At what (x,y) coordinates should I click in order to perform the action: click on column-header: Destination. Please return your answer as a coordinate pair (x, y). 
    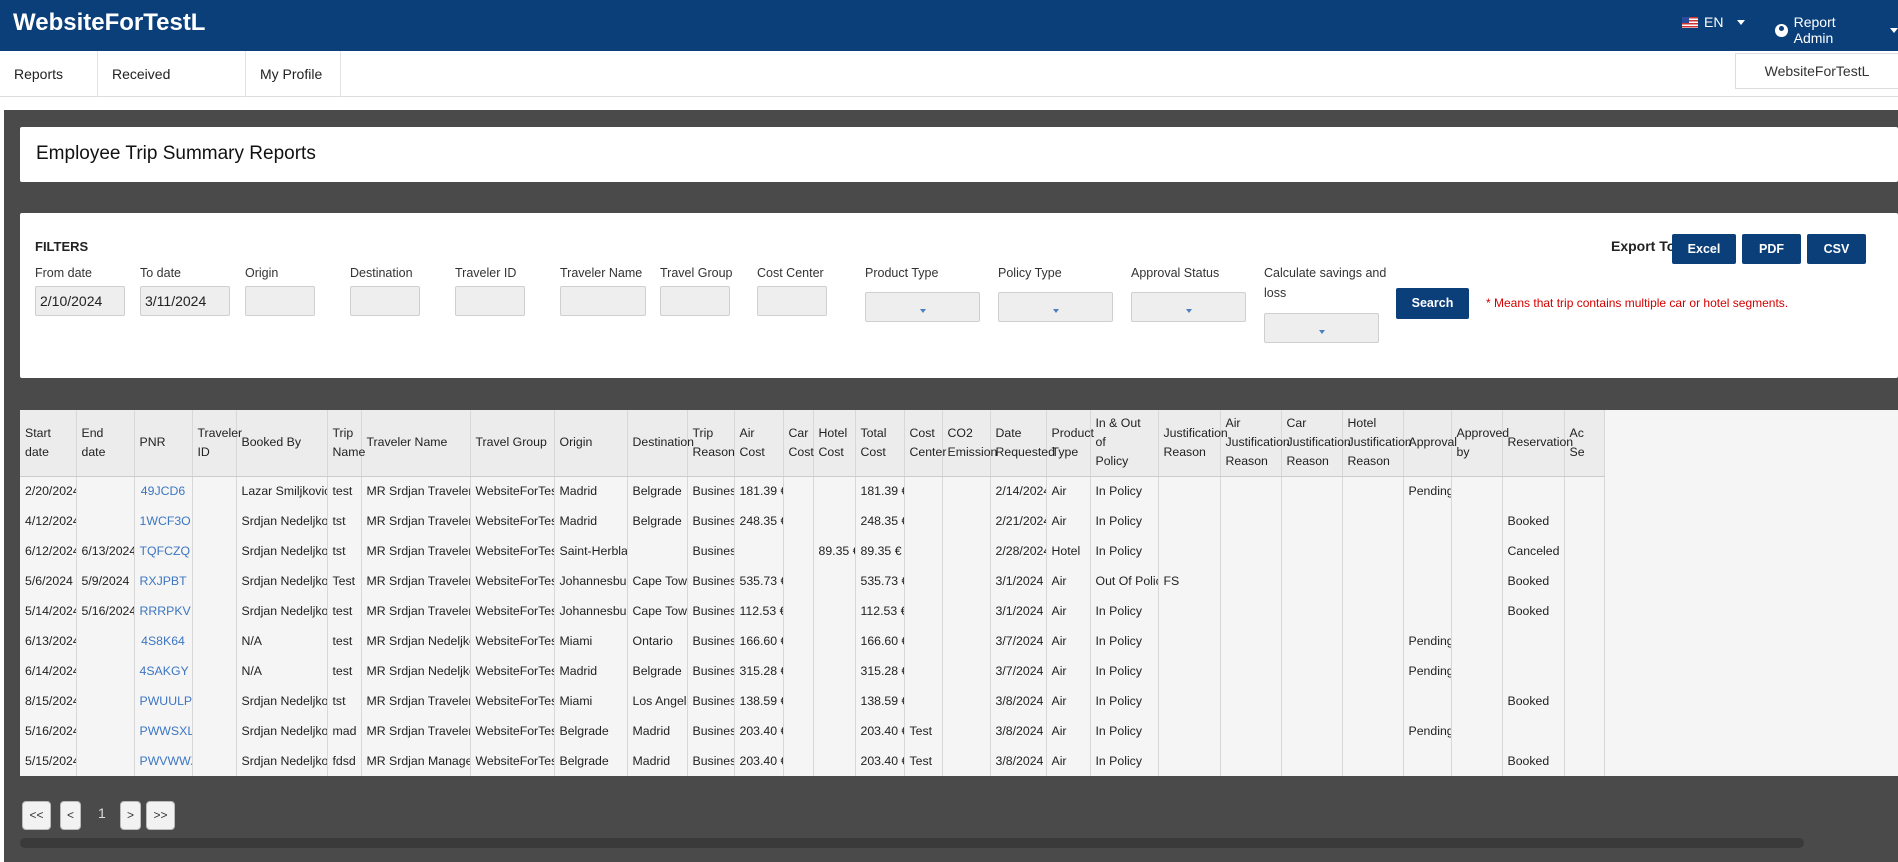
    Looking at the image, I should click on (660, 443).